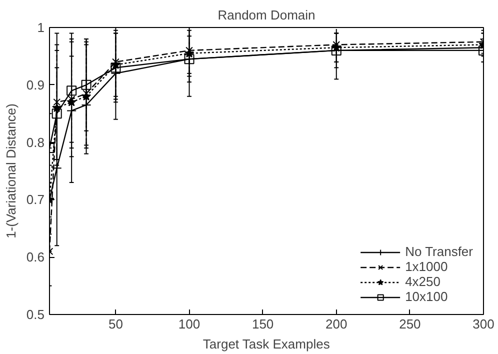 This screenshot has height=354, width=498. Describe the element at coordinates (35, 200) in the screenshot. I see `y-tick-label: 0.7` at that location.